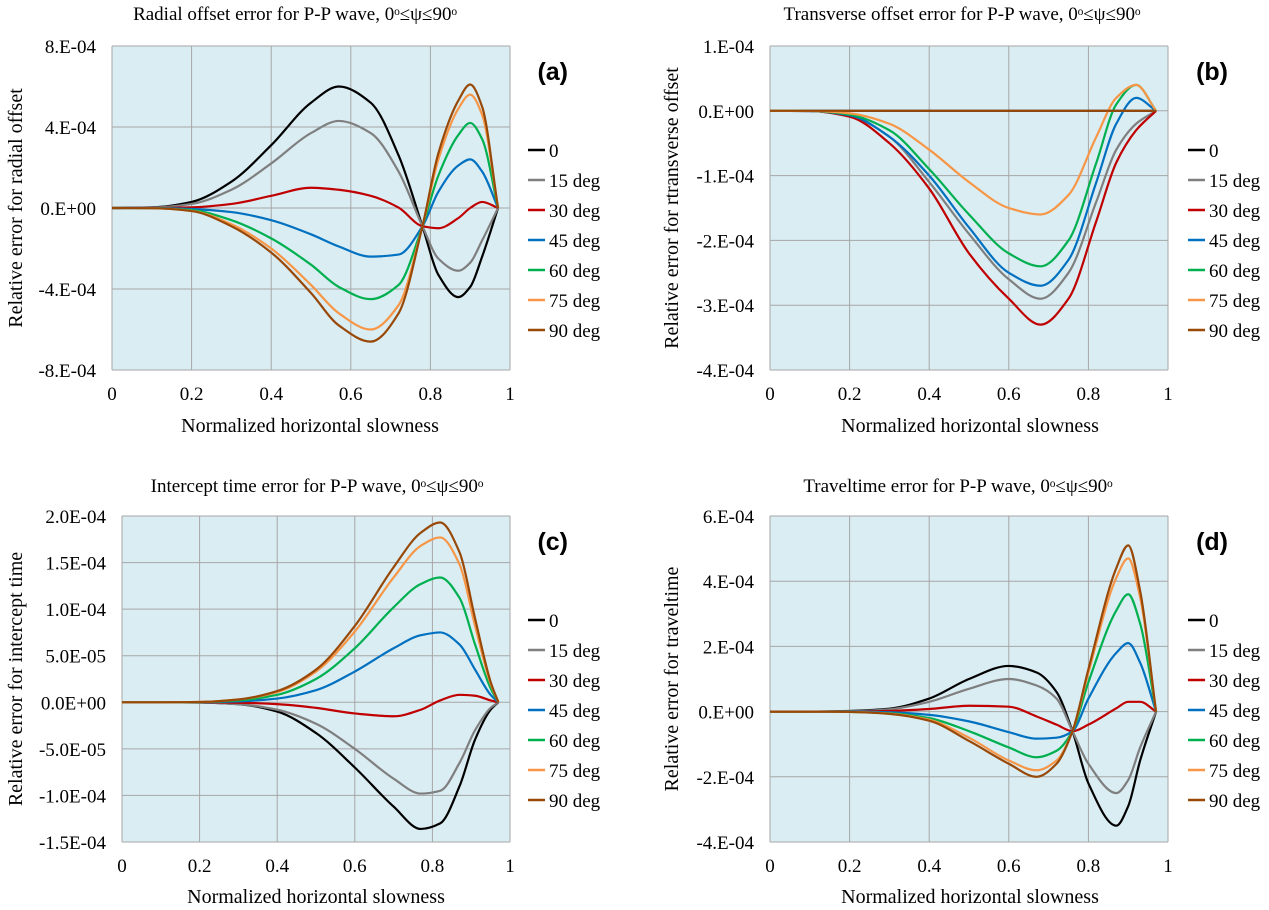 The image size is (1269, 910). I want to click on y-tick-label: -1.5E-04, so click(73, 843).